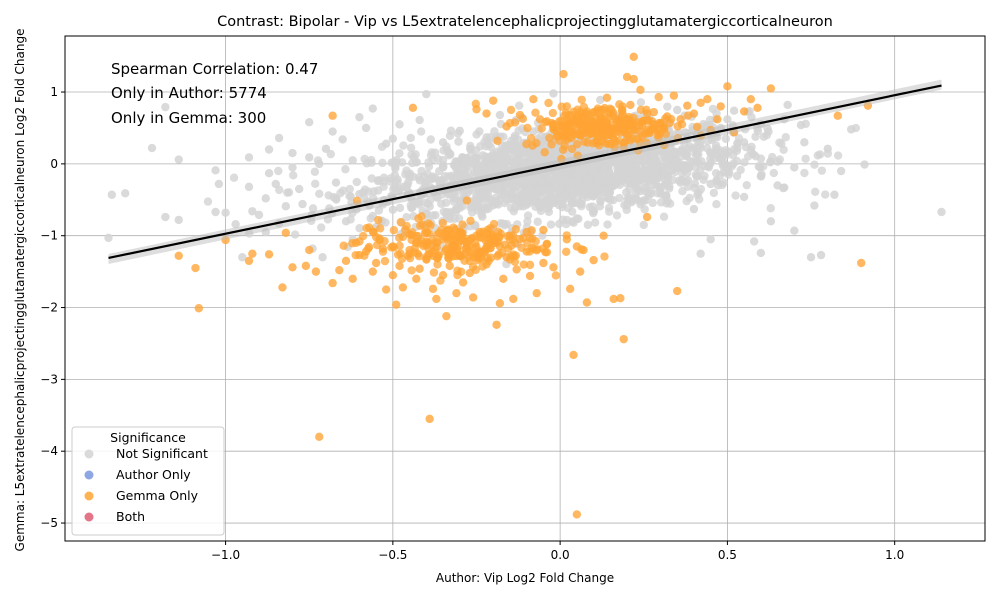  I want to click on y-axis-ticks: −5 −4 −3 −2 −1 0 1, so click(52, 307).